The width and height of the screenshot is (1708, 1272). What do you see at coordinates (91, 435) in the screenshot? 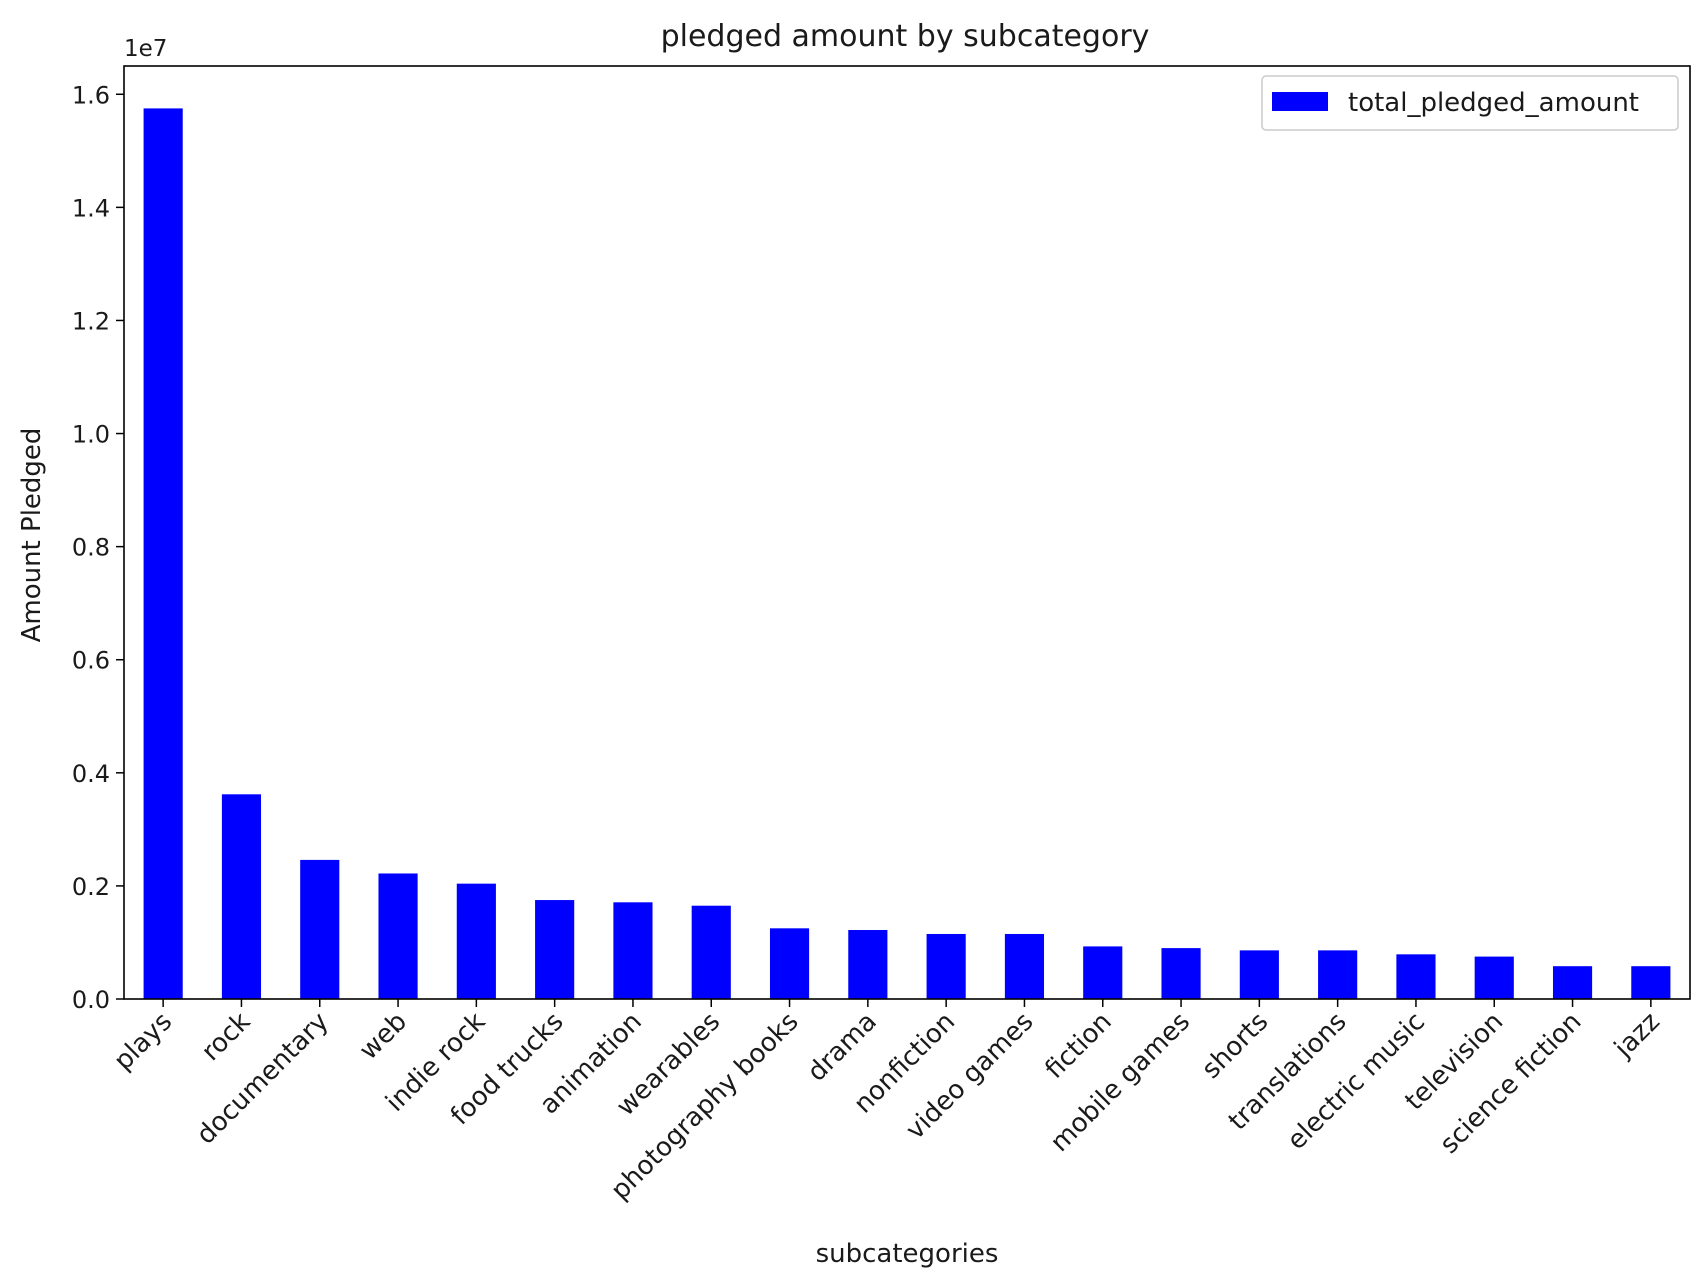
I see `y-tick-label: 1.0` at bounding box center [91, 435].